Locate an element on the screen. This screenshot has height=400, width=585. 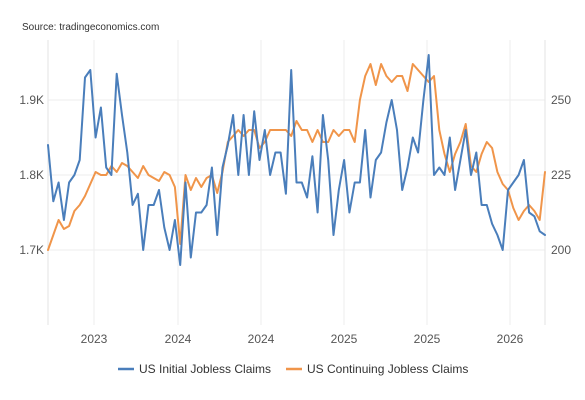
x-tick-label: 2023 is located at coordinates (94, 339).